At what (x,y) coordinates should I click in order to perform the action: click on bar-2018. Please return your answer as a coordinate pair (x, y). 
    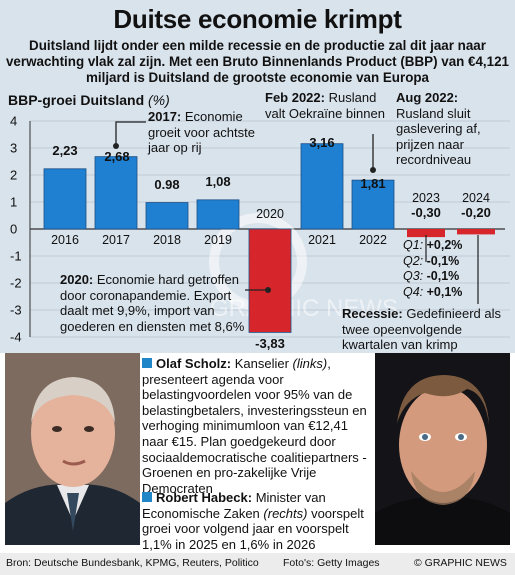
    Looking at the image, I should click on (167, 216).